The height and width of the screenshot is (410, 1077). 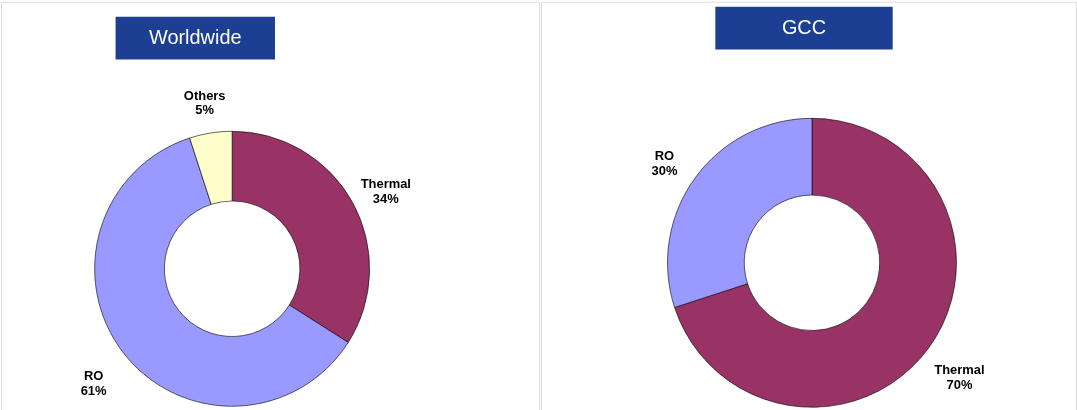 I want to click on data-label: 34%, so click(x=386, y=199).